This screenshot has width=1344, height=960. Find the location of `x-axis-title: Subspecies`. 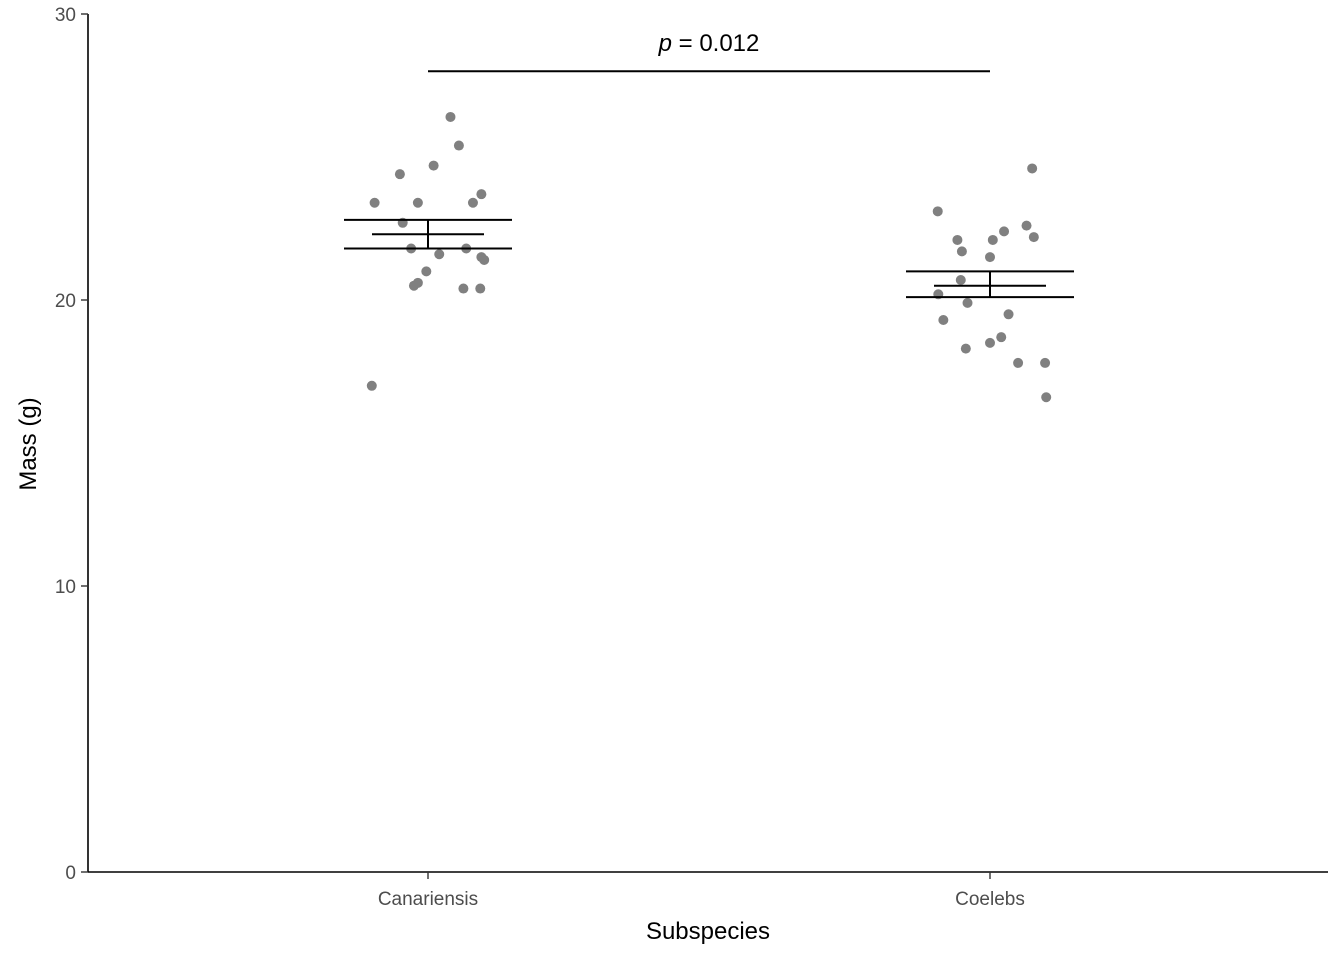

x-axis-title: Subspecies is located at coordinates (708, 931).